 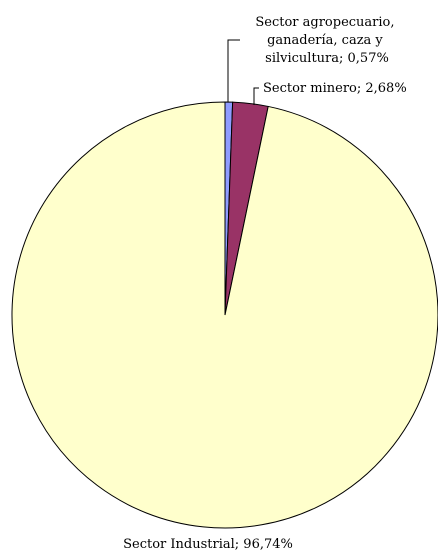 I want to click on slice-label-industrial-line-1: Sector Industrial; 96,74%, so click(x=208, y=544).